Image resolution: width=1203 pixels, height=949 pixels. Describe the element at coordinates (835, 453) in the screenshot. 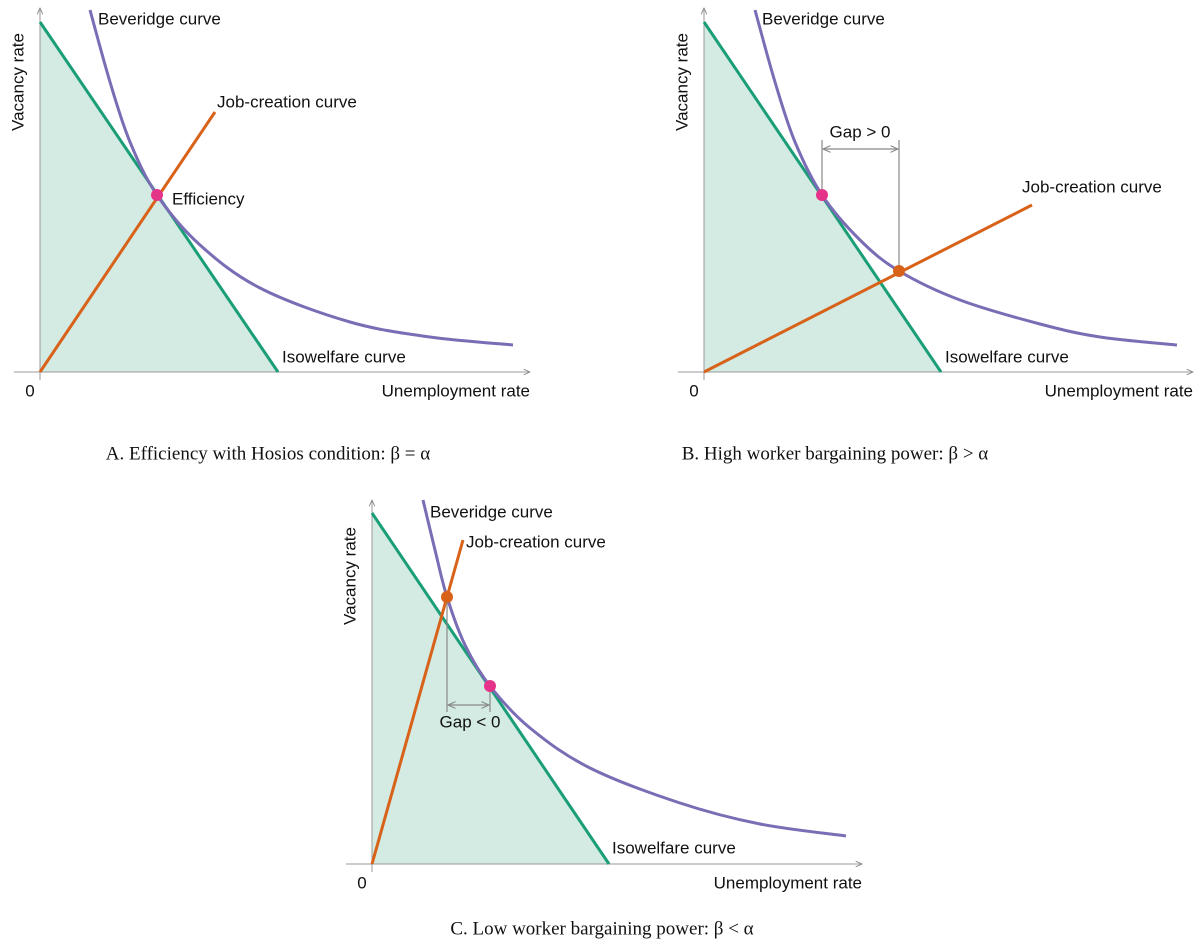

I see `caption: B. High worker bargaining power: β > α` at that location.